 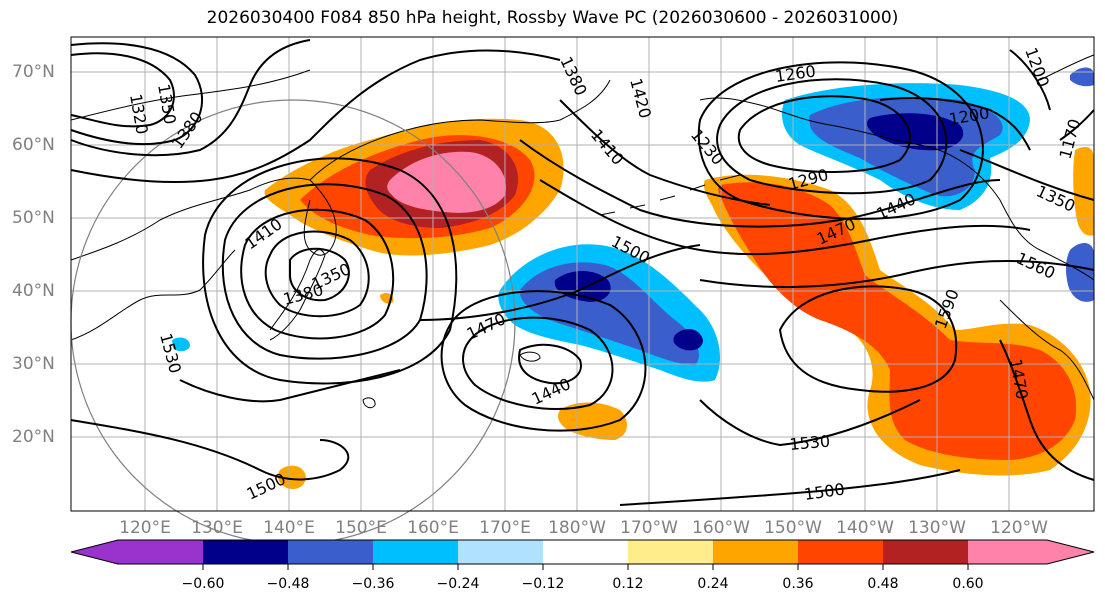 What do you see at coordinates (810, 443) in the screenshot?
I see `contour-label-1530-se: 1530` at bounding box center [810, 443].